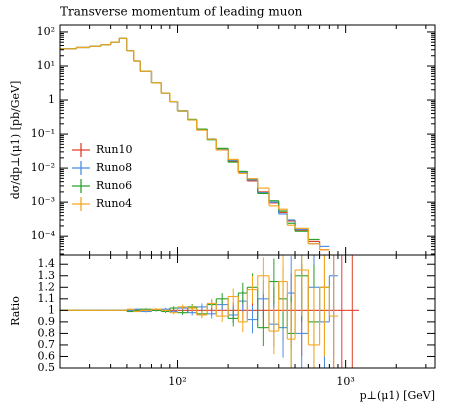 The image size is (450, 407). What do you see at coordinates (46, 65) in the screenshot?
I see `y-tick-label: 10¹` at bounding box center [46, 65].